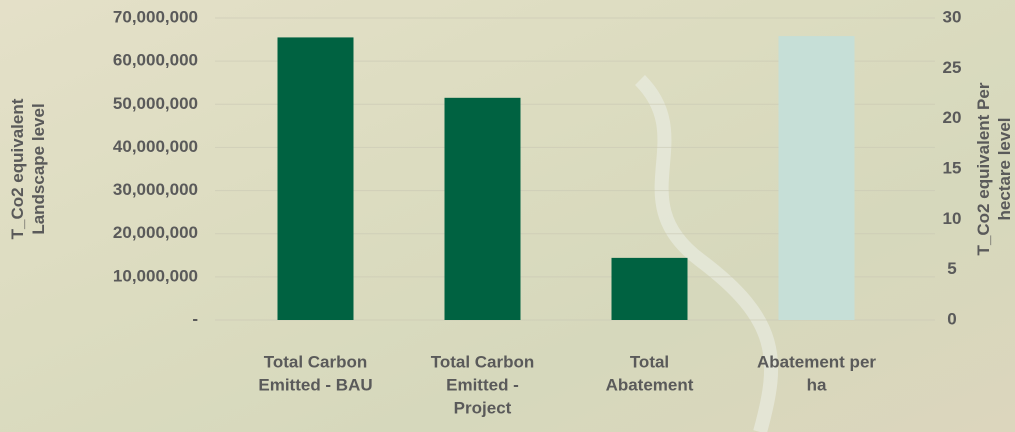 The width and height of the screenshot is (1015, 432). I want to click on x-tick-label: Project, so click(483, 407).